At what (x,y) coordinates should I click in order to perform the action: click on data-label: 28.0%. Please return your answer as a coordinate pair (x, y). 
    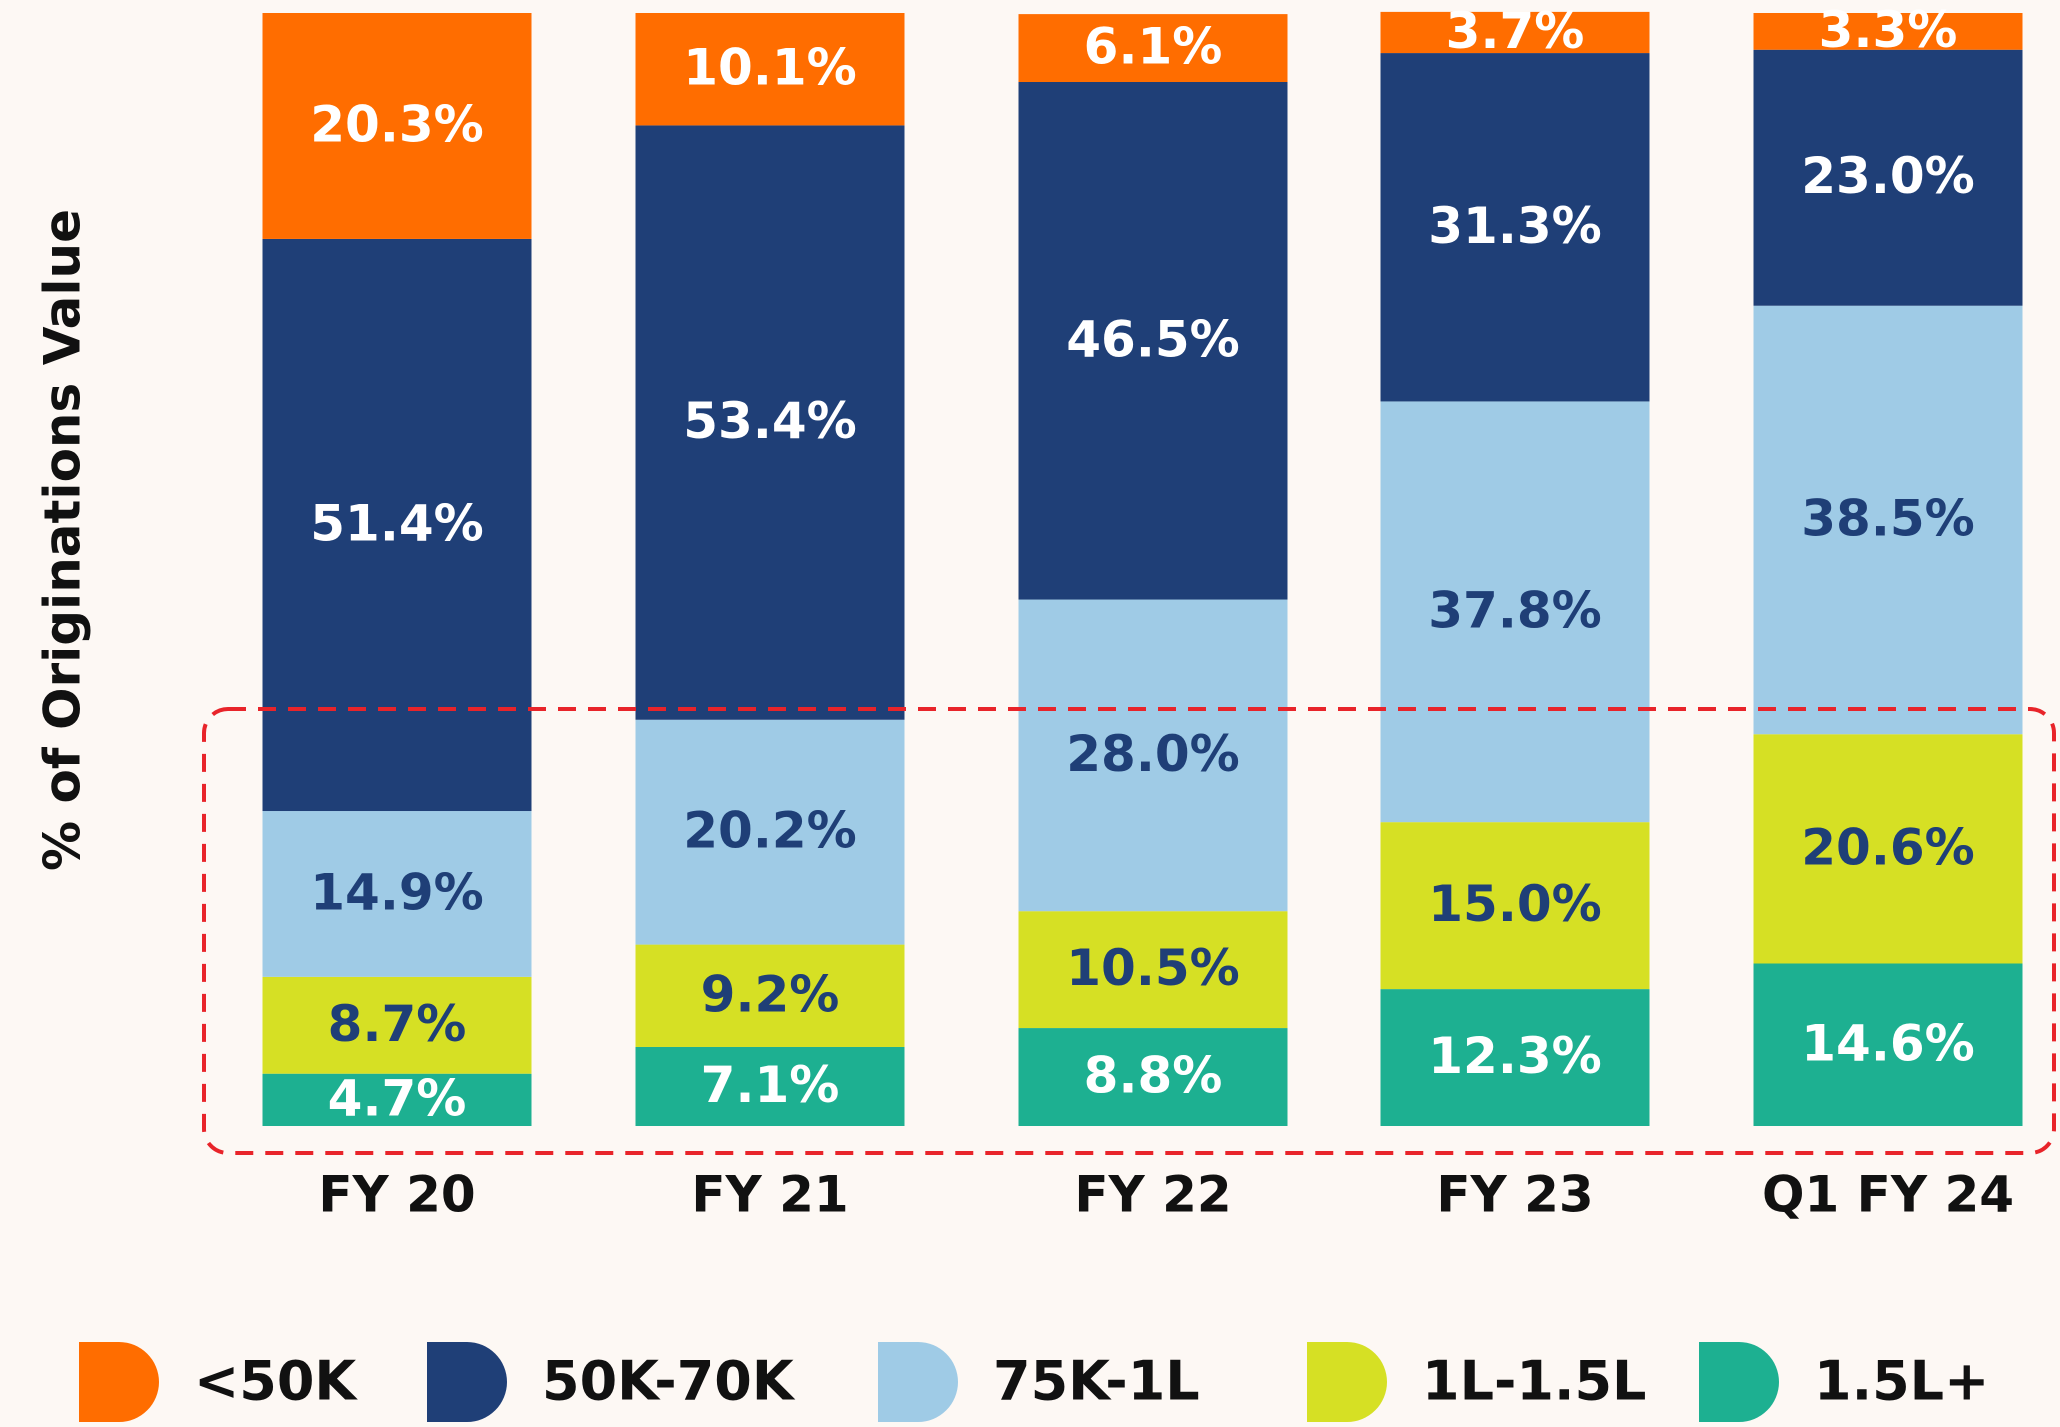
    Looking at the image, I should click on (1152, 754).